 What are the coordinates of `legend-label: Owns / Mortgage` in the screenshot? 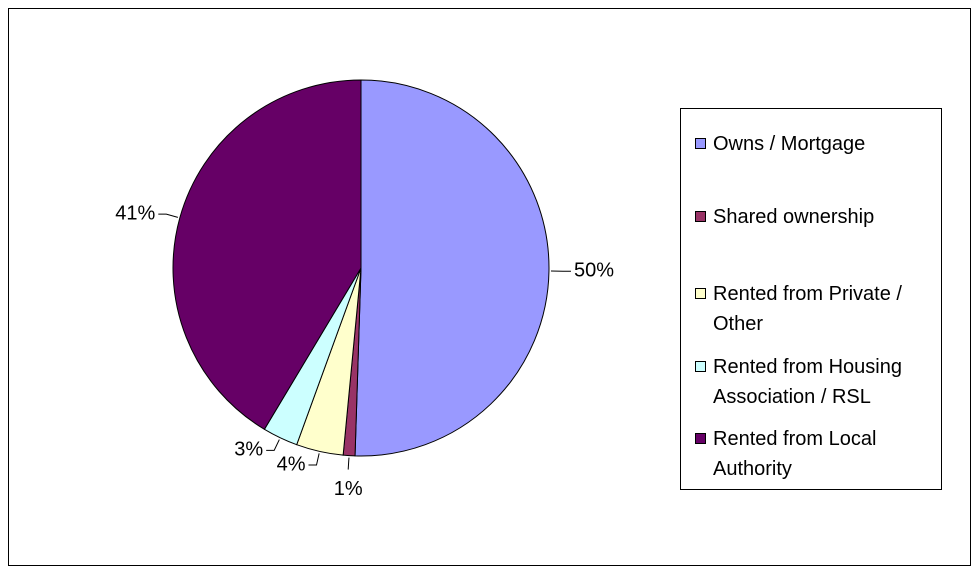 It's located at (789, 144).